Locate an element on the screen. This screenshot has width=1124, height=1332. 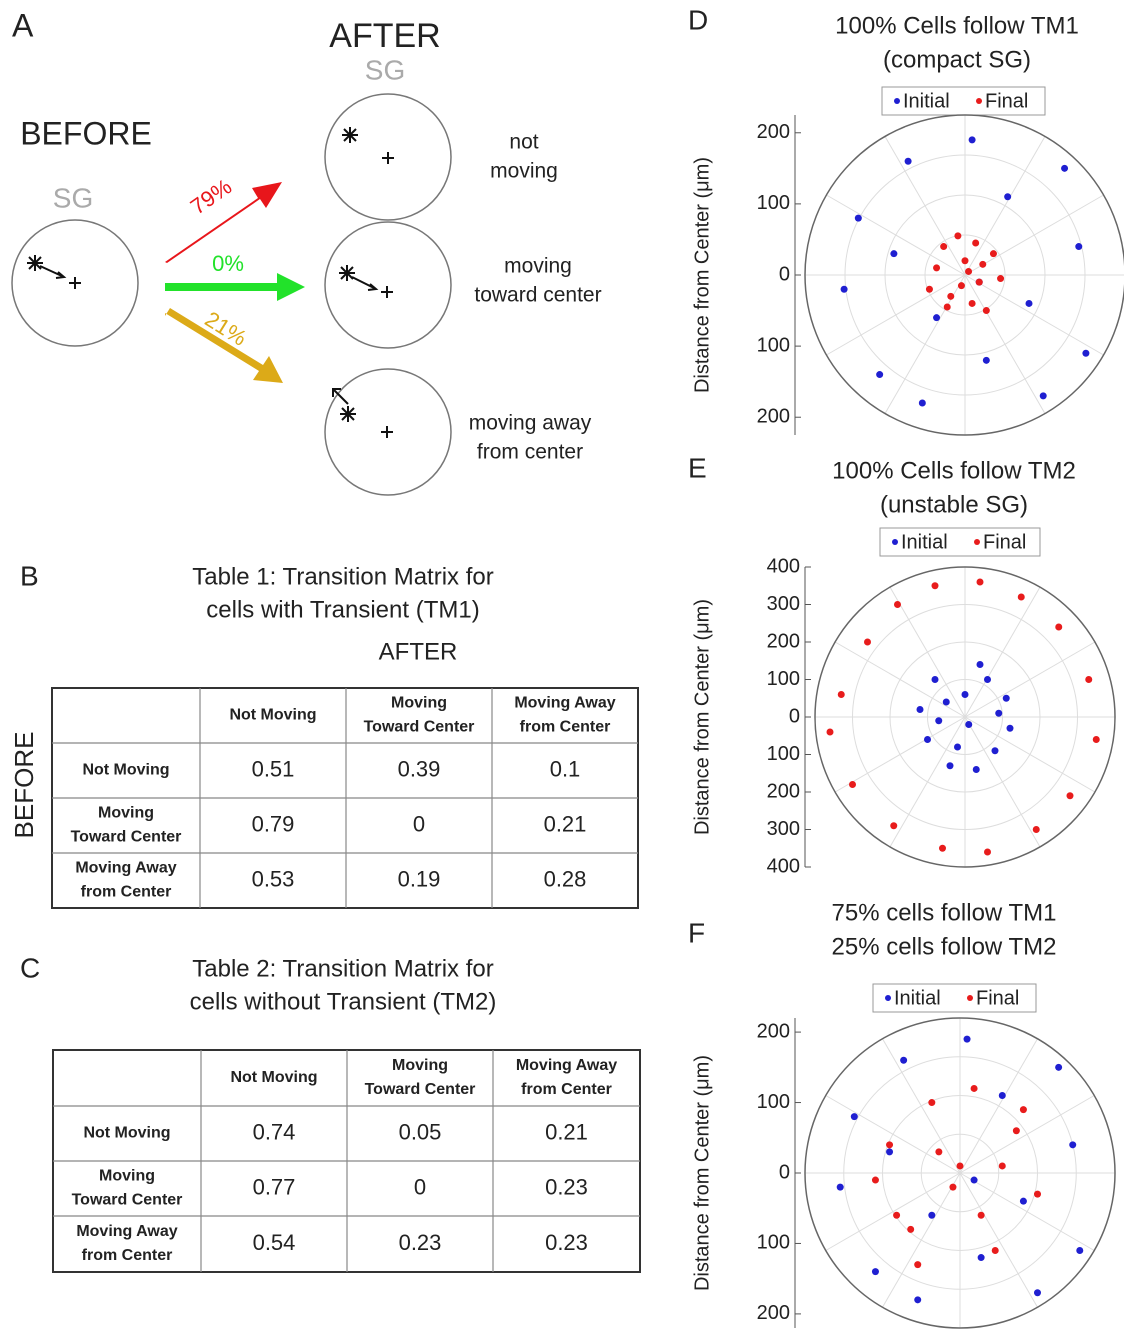
before-heading: BEFORE is located at coordinates (86, 133).